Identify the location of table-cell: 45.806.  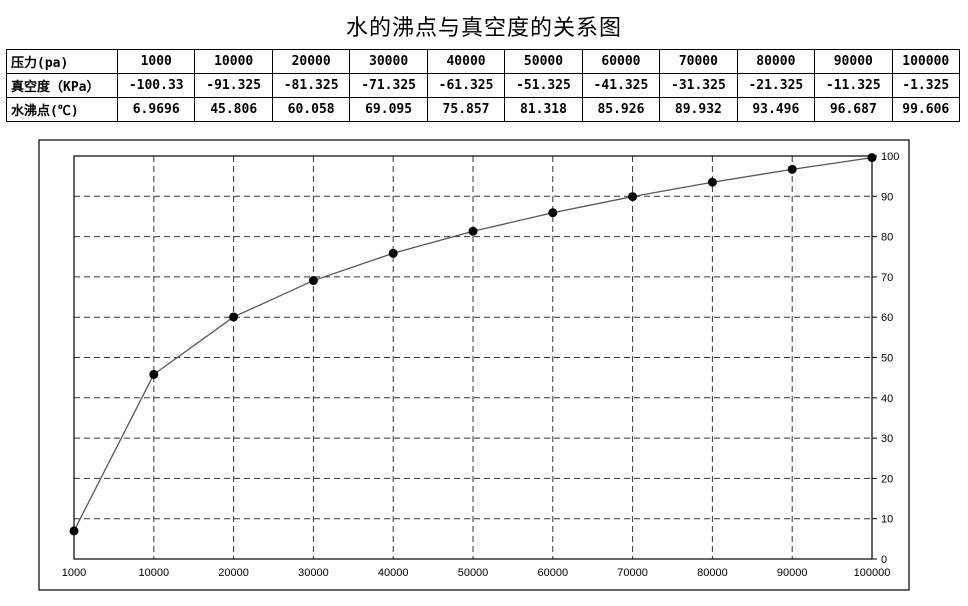
(233, 109).